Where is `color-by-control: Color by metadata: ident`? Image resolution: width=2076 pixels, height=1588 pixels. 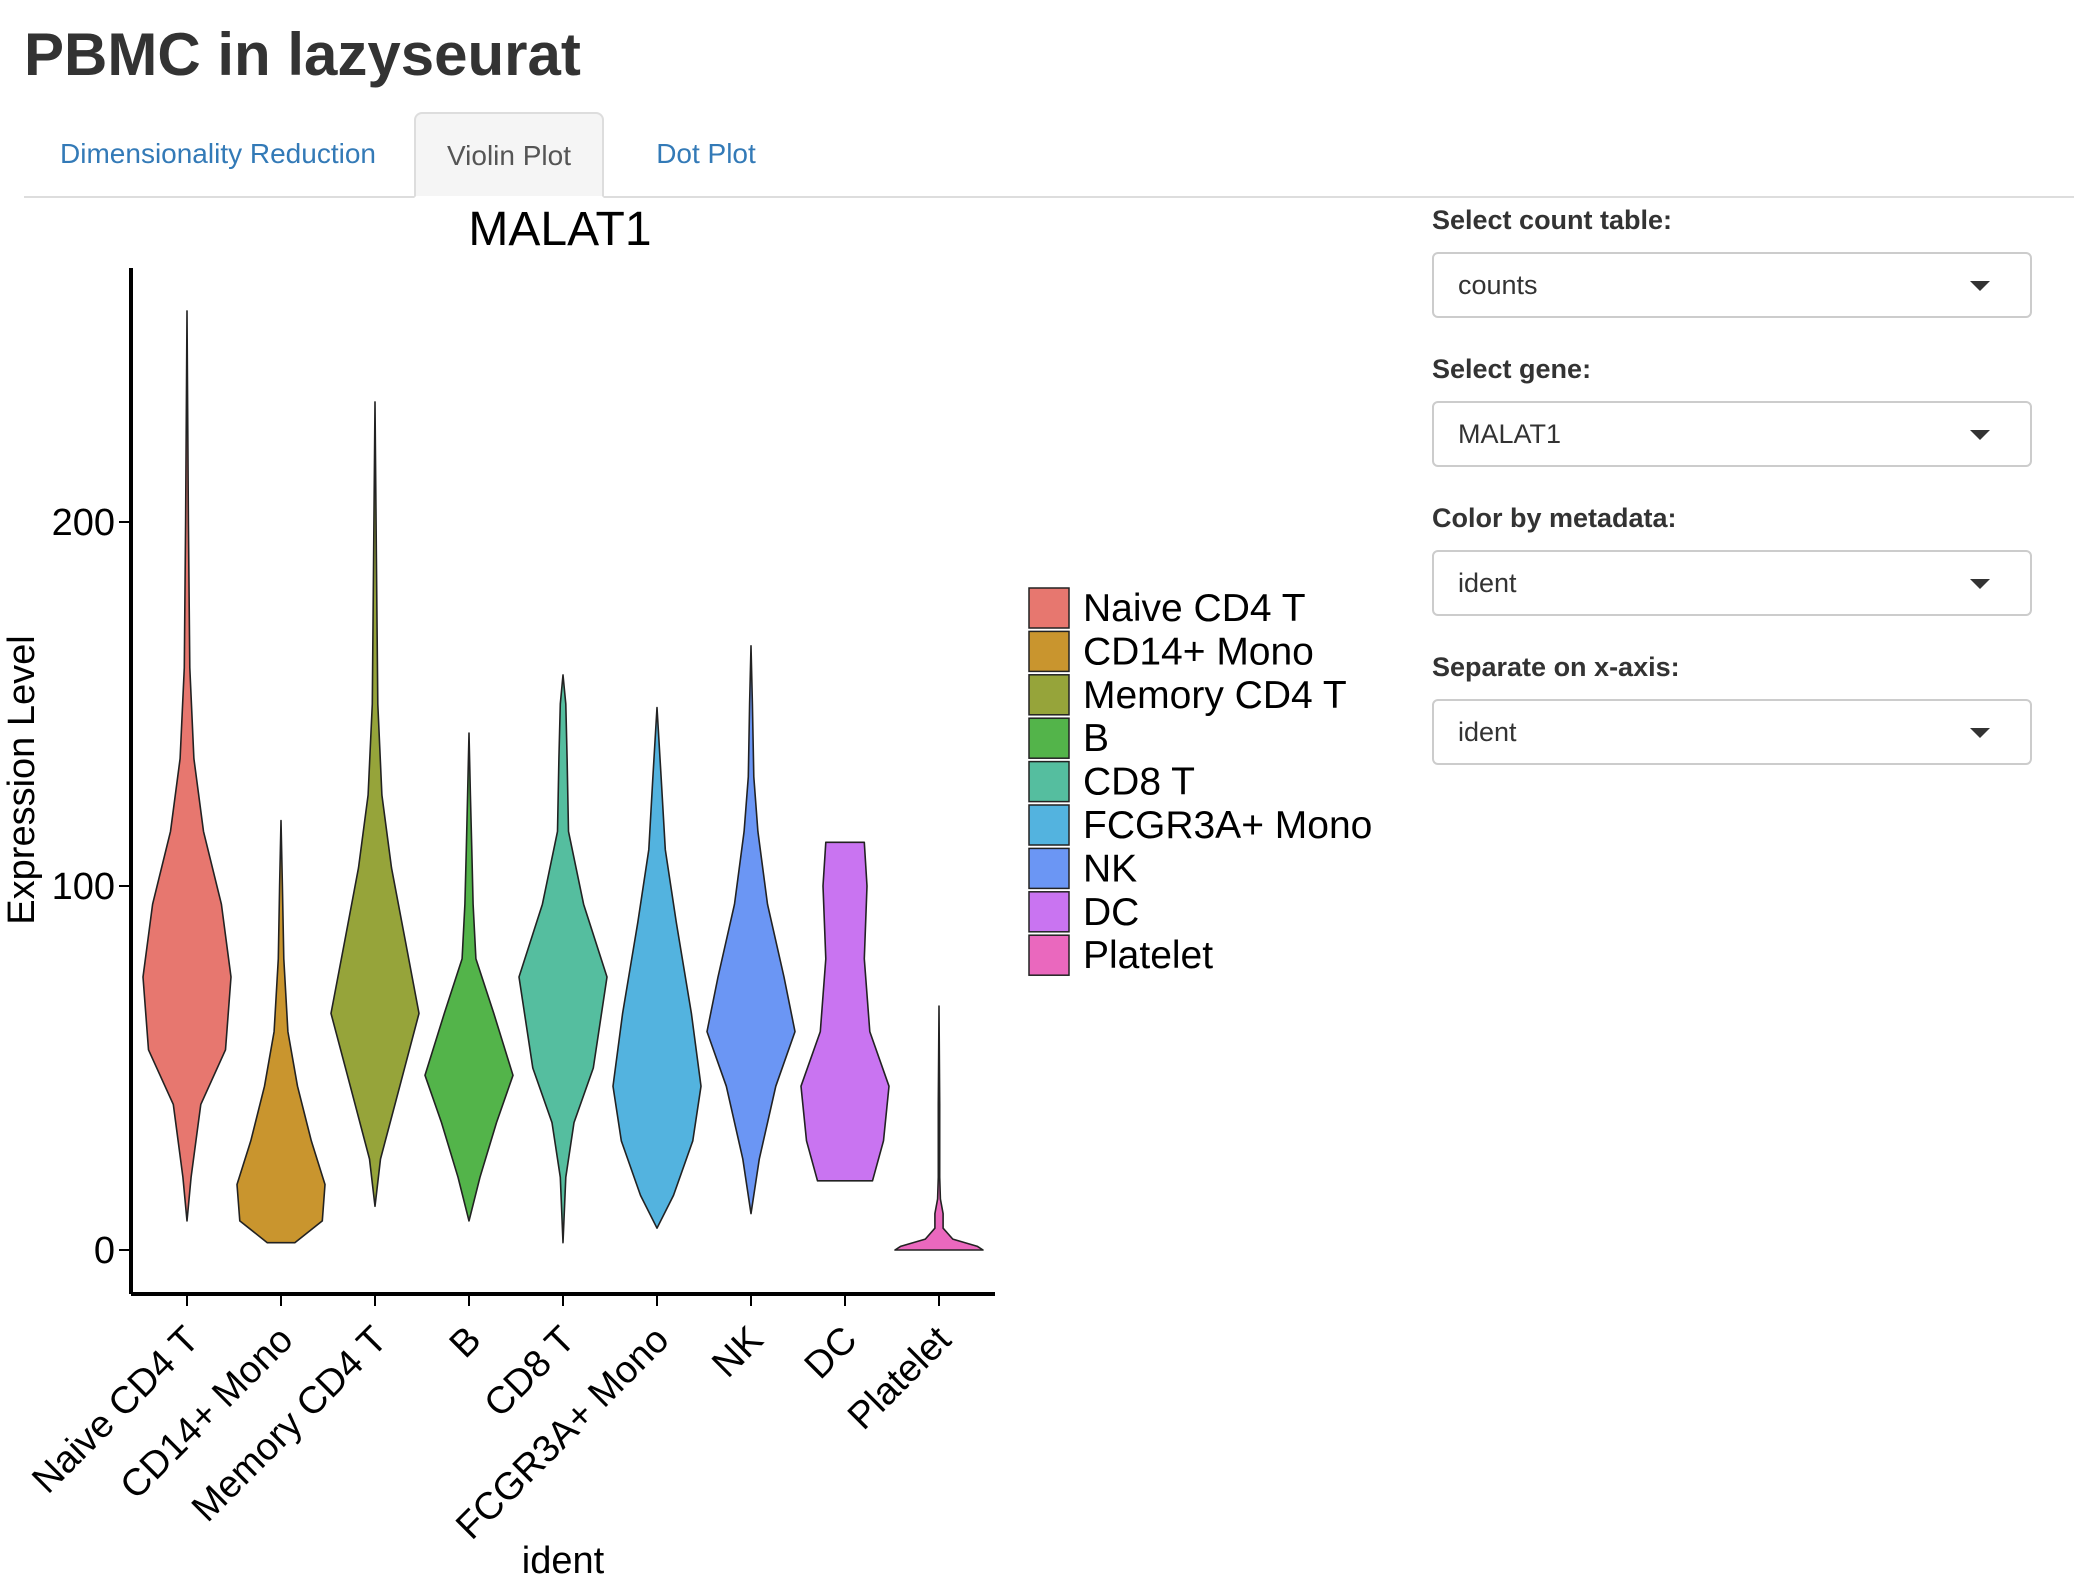 color-by-control: Color by metadata: ident is located at coordinates (1734, 558).